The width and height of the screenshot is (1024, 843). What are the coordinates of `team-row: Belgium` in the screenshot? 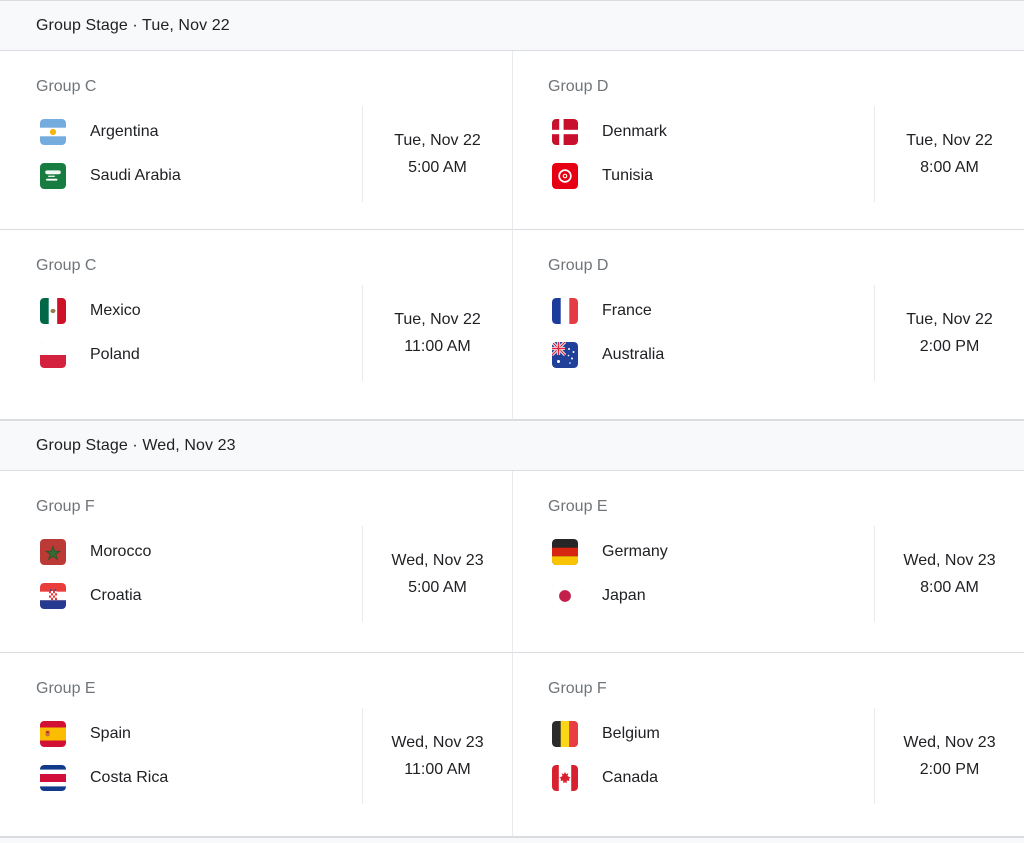 It's located at (711, 734).